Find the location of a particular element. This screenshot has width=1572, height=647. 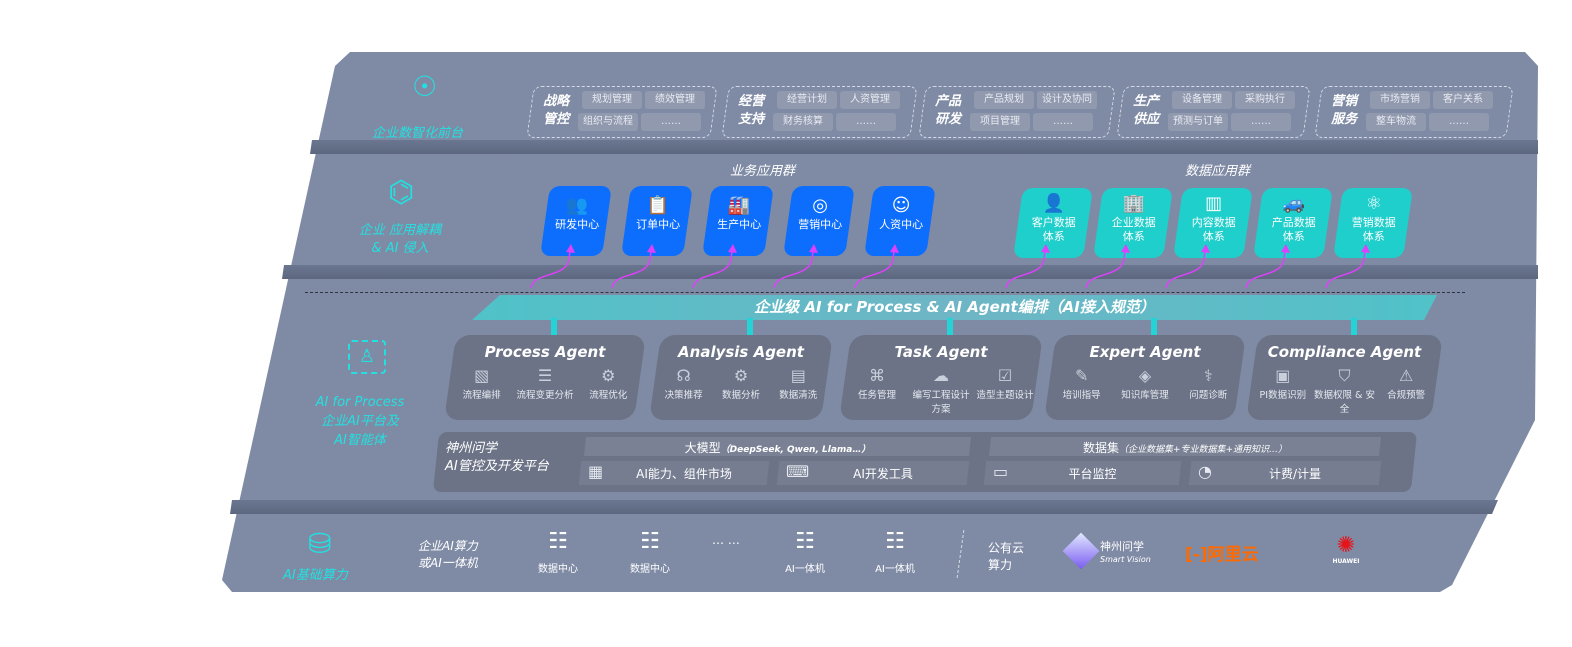

agent-card: Analysis Agent ☊ 决策推荐 ⚙ 数据分析 ▤ 数据清洗 is located at coordinates (741, 377).